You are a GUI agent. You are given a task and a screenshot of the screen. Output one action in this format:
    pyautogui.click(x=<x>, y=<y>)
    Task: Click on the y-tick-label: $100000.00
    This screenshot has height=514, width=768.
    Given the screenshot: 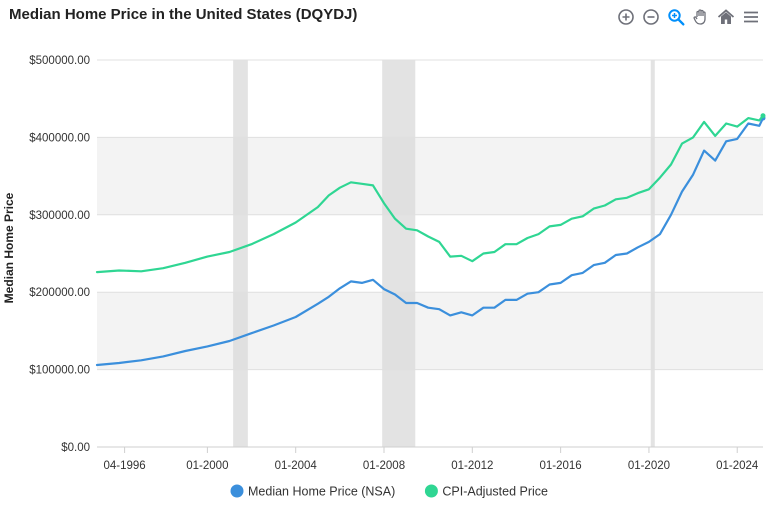 What is the action you would take?
    pyautogui.click(x=59, y=371)
    